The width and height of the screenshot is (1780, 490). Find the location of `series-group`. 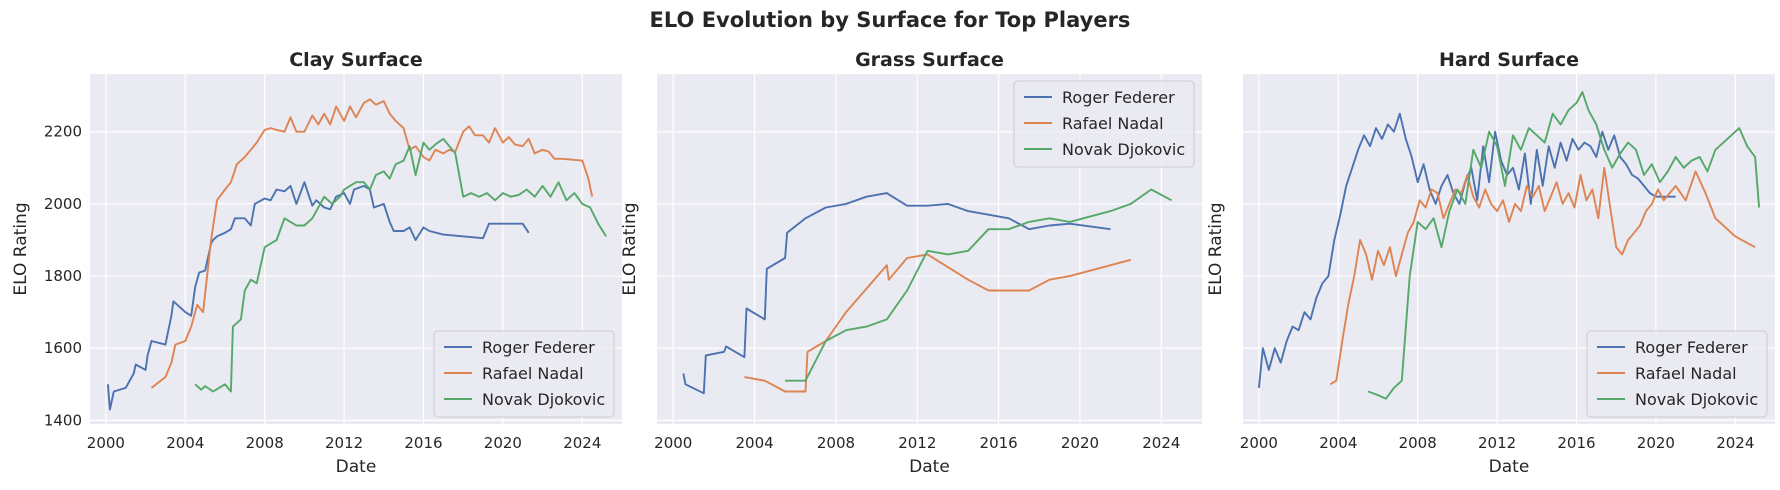

series-group is located at coordinates (927, 291).